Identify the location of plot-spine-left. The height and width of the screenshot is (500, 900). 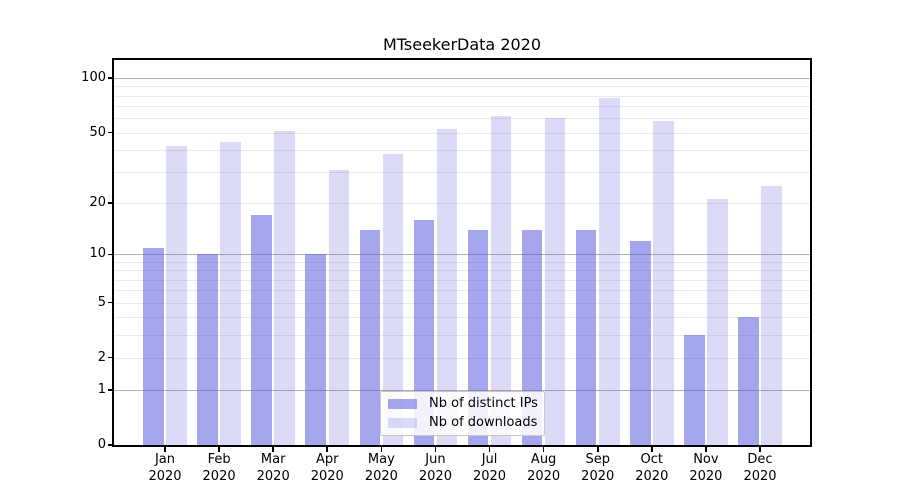
(113, 252).